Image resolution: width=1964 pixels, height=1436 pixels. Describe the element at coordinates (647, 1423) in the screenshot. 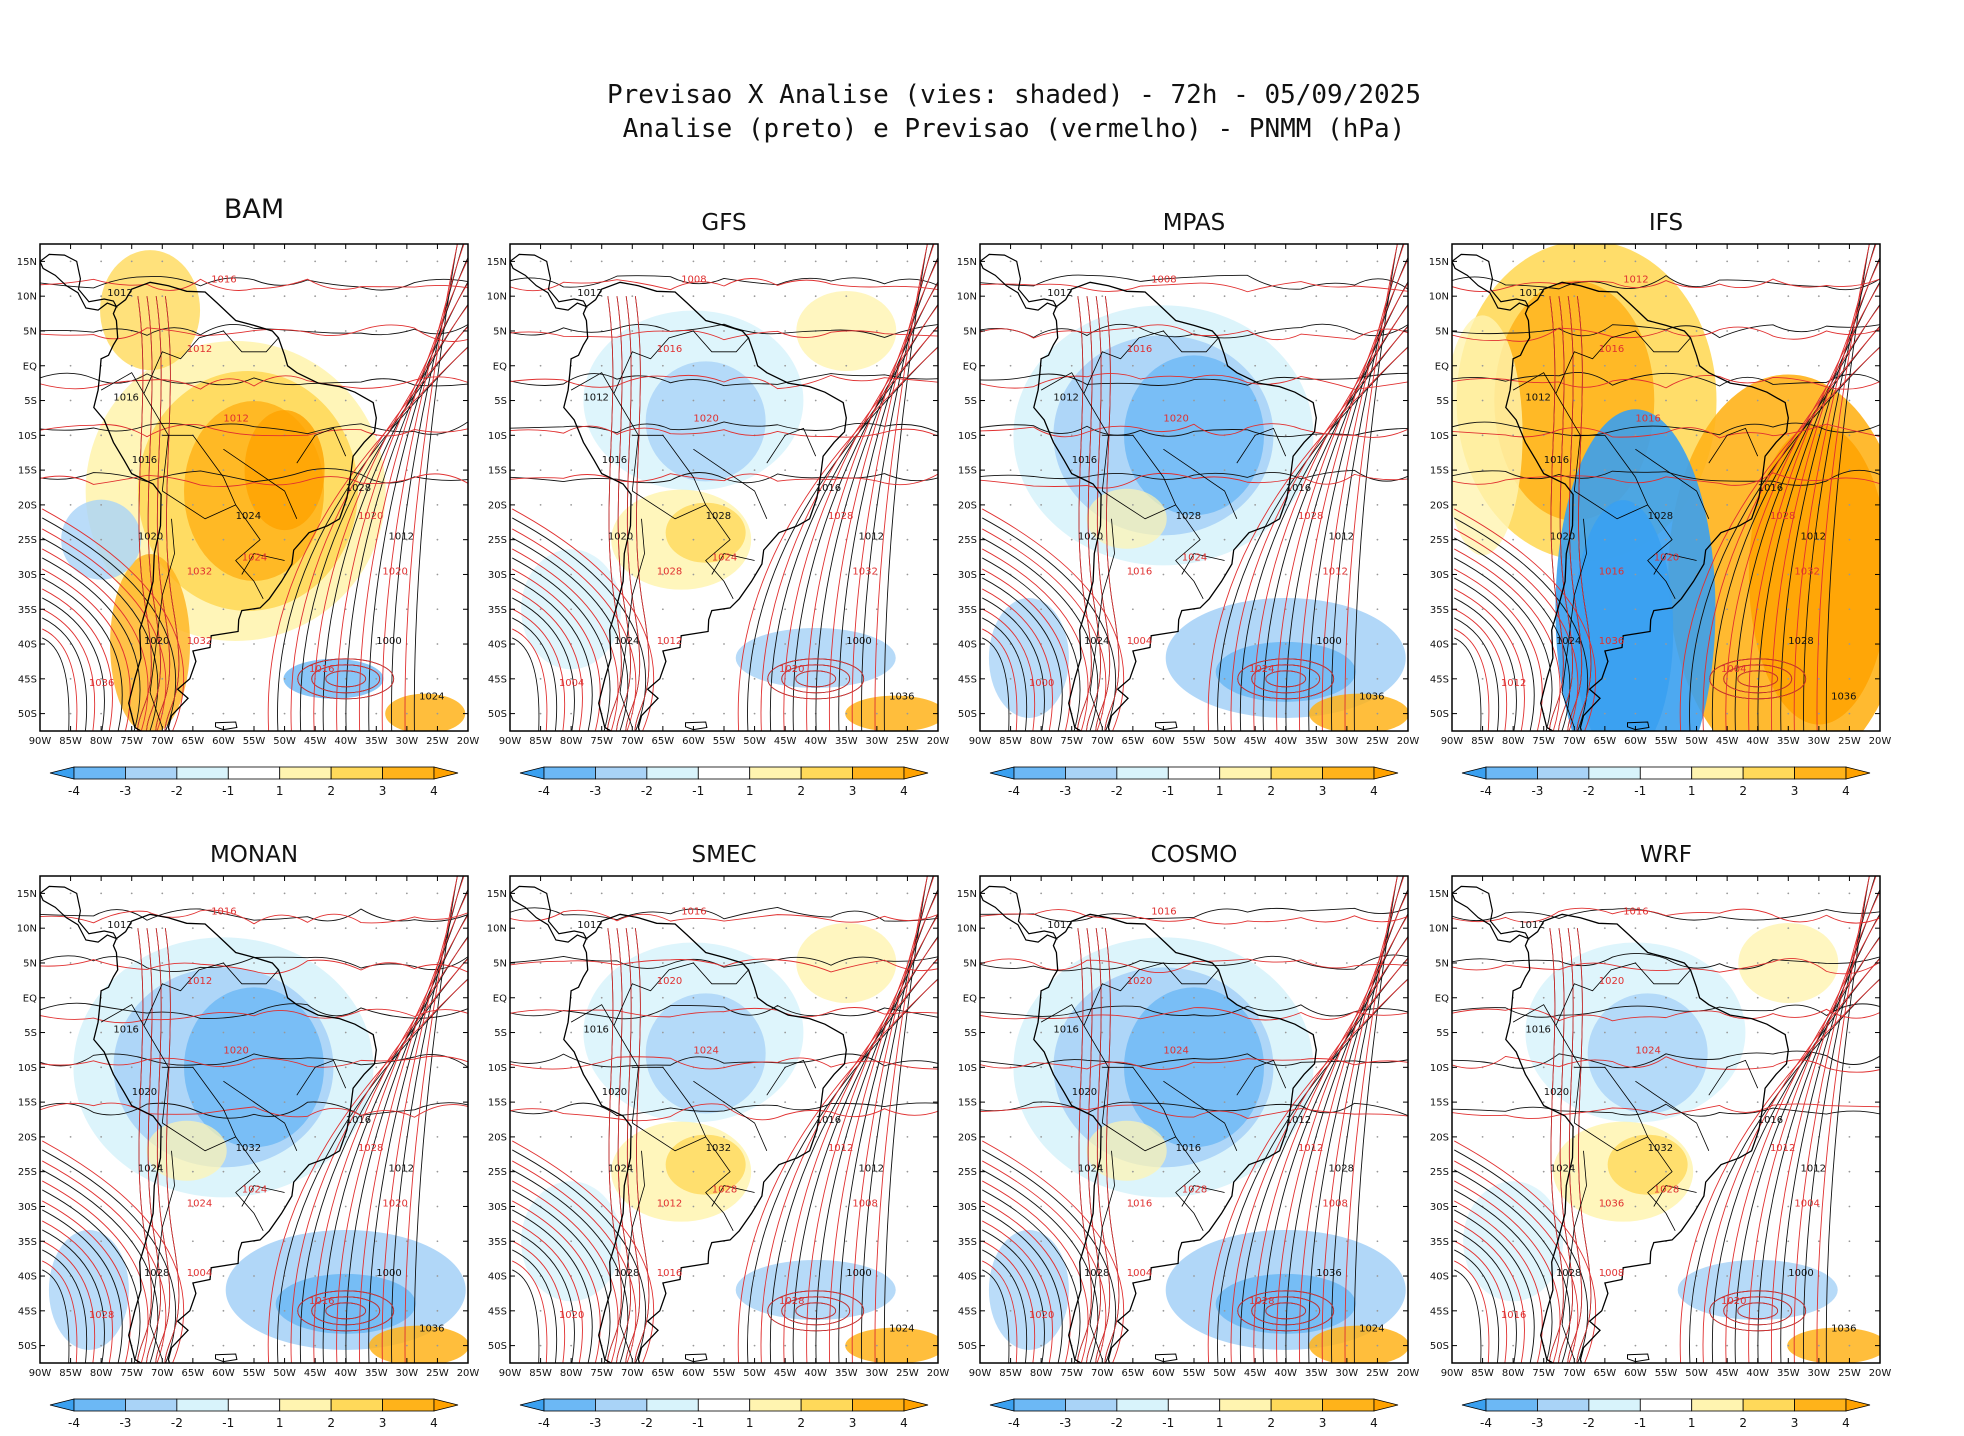

I see `colorbar-label: -2` at that location.